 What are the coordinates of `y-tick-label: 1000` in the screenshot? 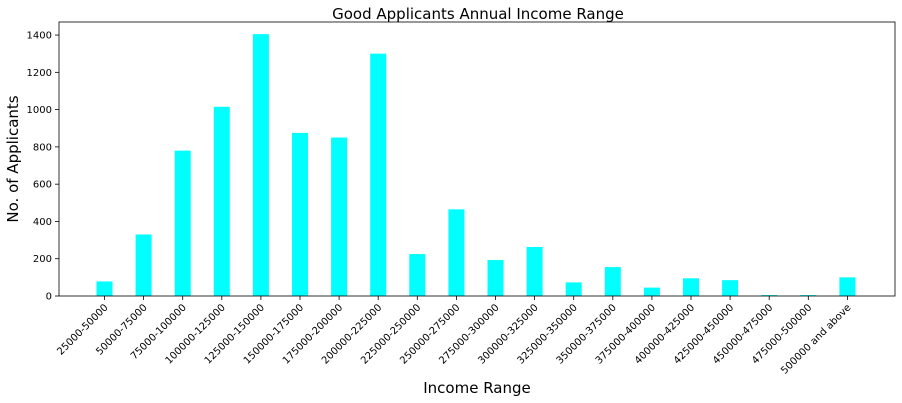 It's located at (39, 110).